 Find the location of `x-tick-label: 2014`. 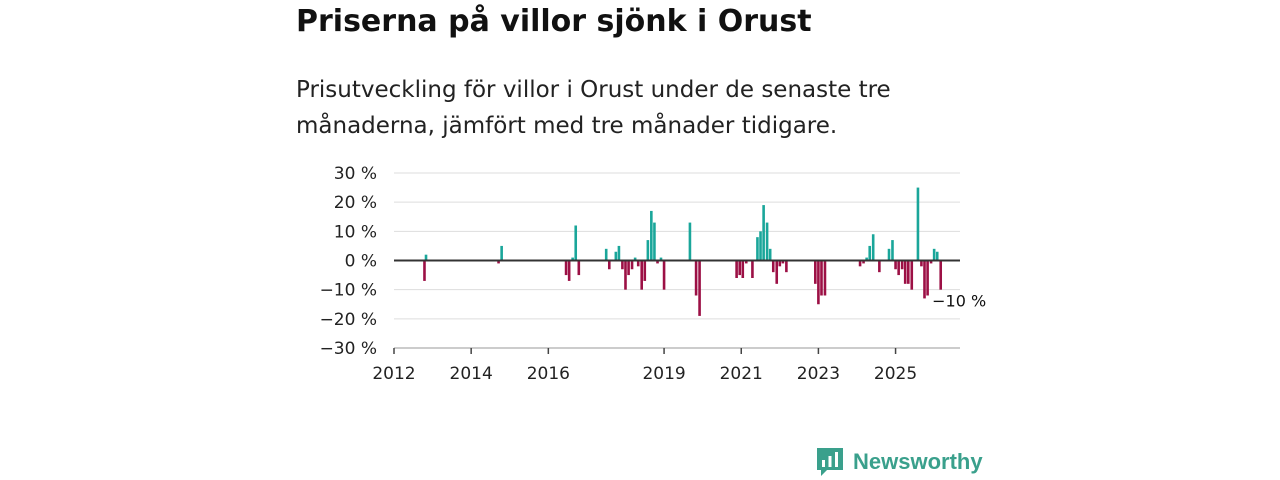

x-tick-label: 2014 is located at coordinates (471, 374).